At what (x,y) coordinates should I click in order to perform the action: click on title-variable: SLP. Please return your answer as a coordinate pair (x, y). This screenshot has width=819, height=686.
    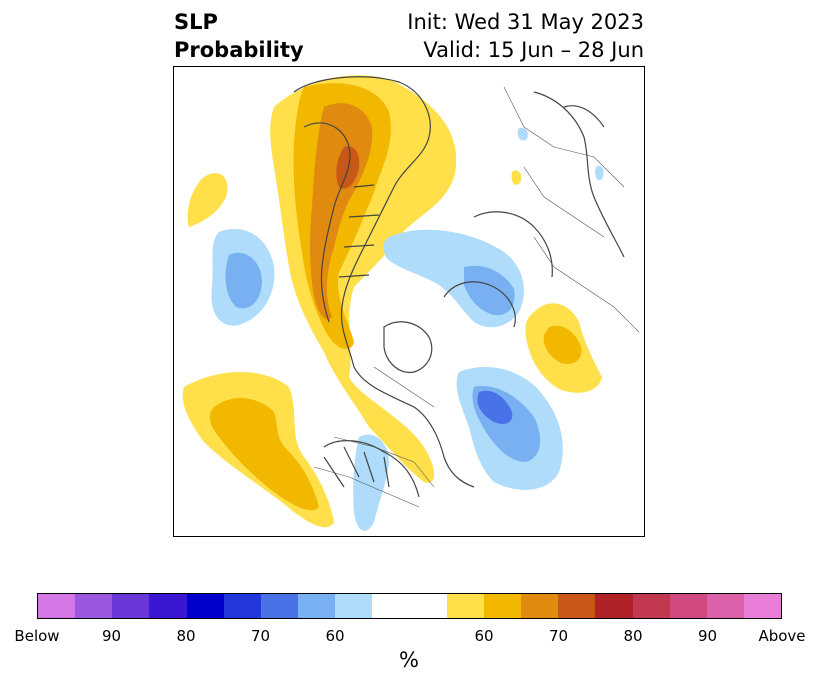
    Looking at the image, I should click on (196, 22).